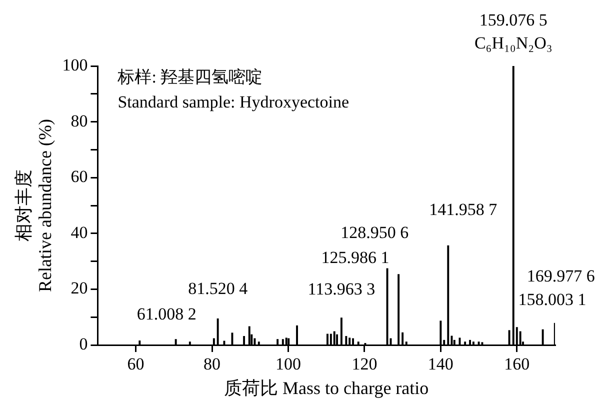 The height and width of the screenshot is (410, 613). What do you see at coordinates (79, 232) in the screenshot?
I see `y-tick-label: 40` at bounding box center [79, 232].